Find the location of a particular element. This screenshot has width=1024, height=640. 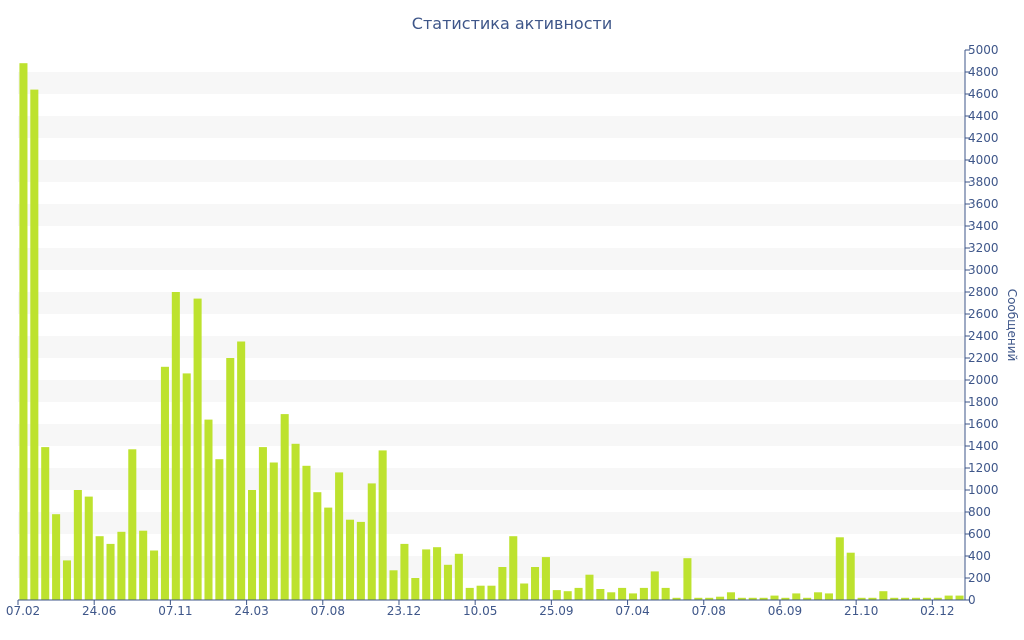

y-tick-label: 3600 is located at coordinates (983, 204).